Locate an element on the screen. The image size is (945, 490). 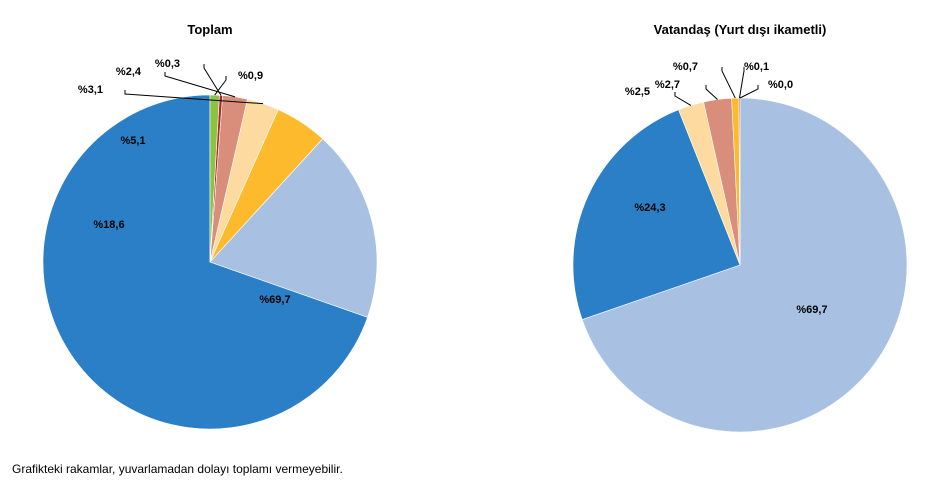
vatandas-chart-title: Vatandaş (Yurt dışı ikametli) is located at coordinates (740, 29).